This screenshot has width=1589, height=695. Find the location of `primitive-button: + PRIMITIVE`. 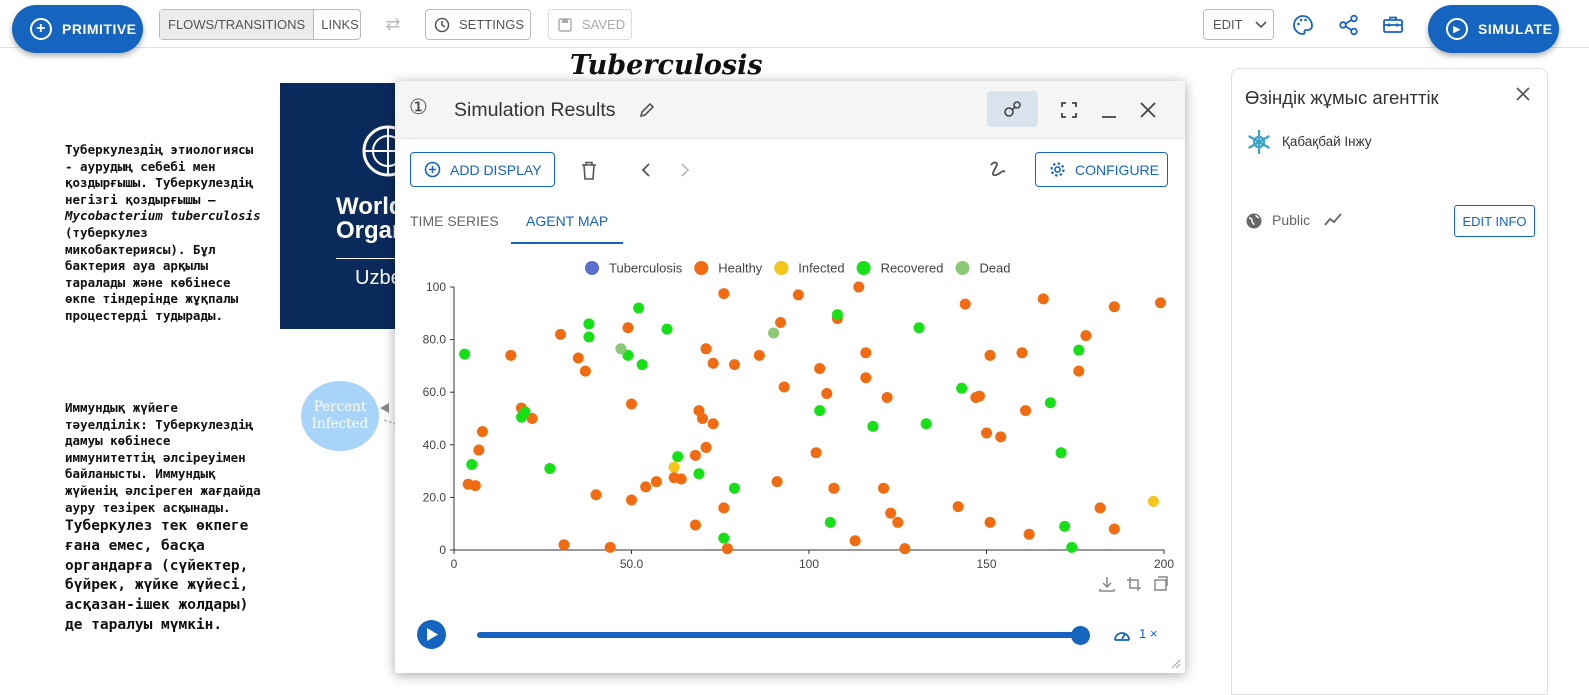

primitive-button: + PRIMITIVE is located at coordinates (77, 29).